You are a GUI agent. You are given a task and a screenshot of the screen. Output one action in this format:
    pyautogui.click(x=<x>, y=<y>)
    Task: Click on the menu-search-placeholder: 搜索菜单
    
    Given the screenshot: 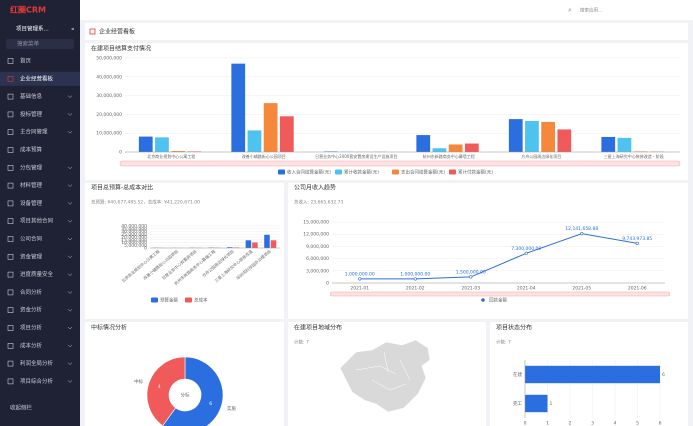 What is the action you would take?
    pyautogui.click(x=28, y=44)
    